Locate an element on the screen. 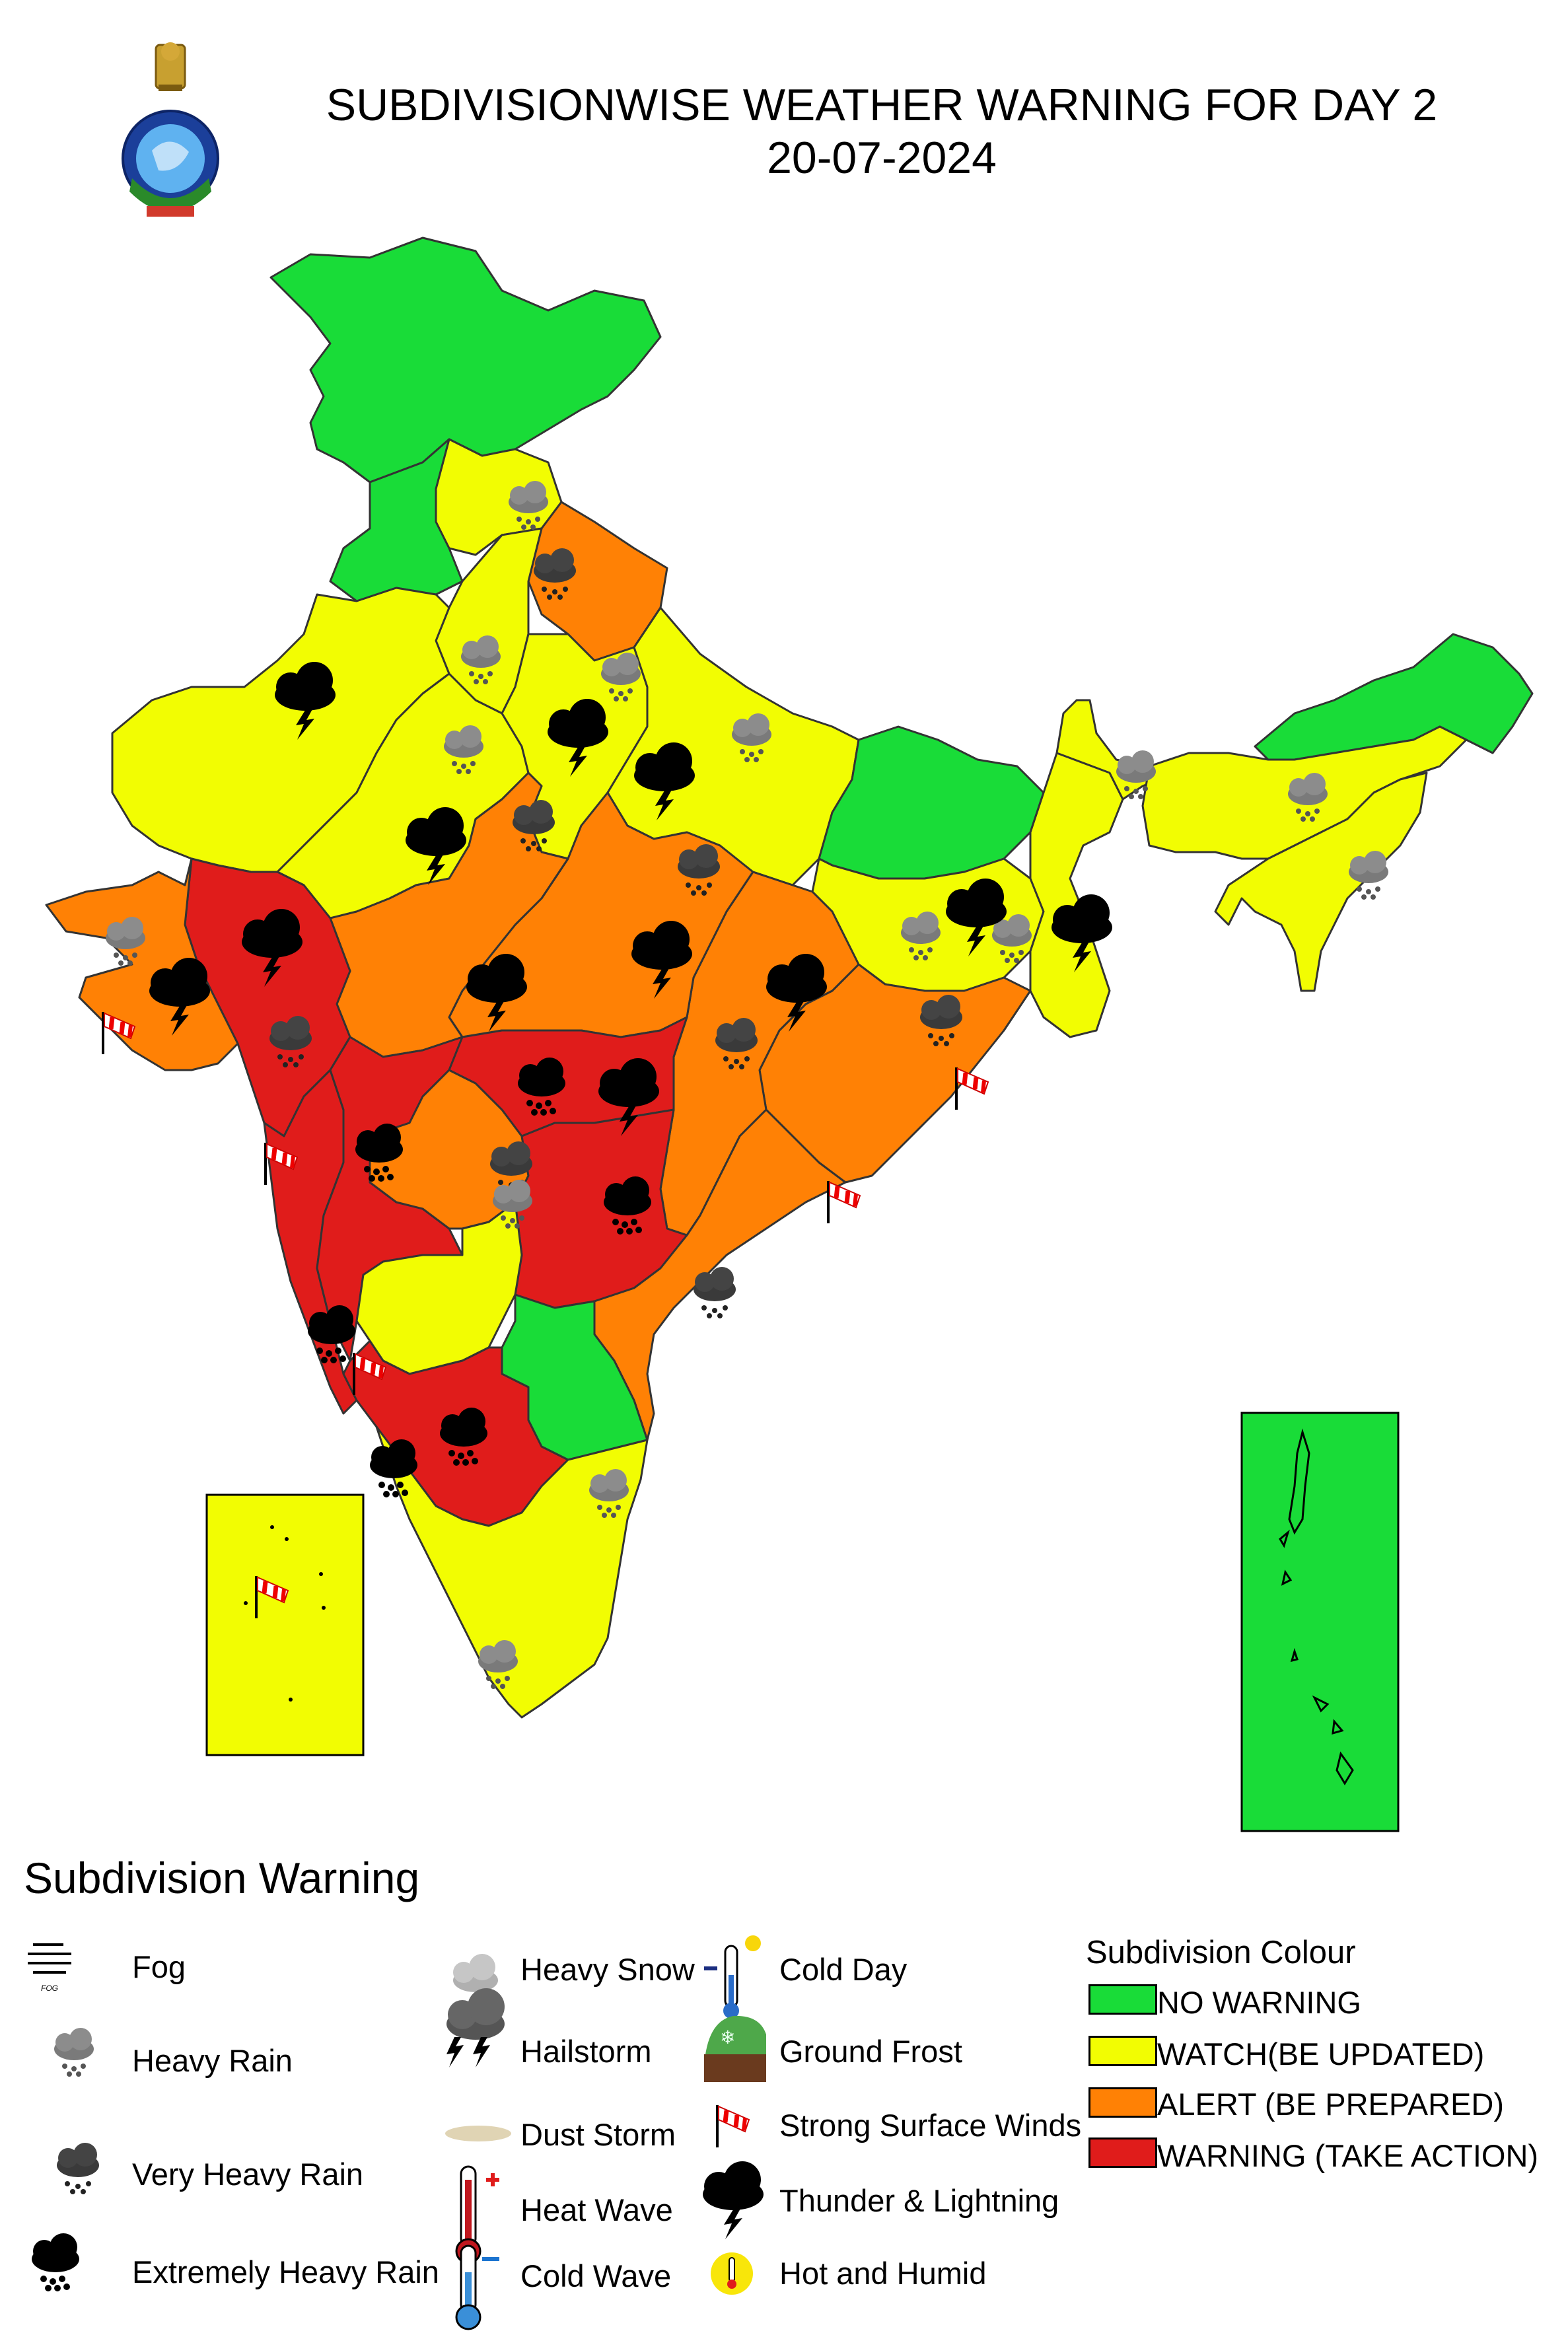 This screenshot has width=1568, height=2335. fog-icon is located at coordinates (49, 1959).